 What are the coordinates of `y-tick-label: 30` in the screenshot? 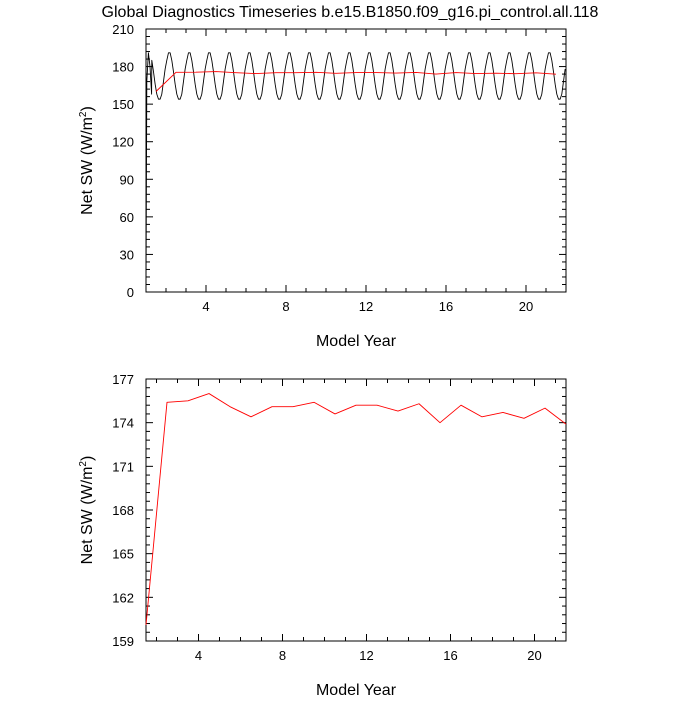 It's located at (127, 254).